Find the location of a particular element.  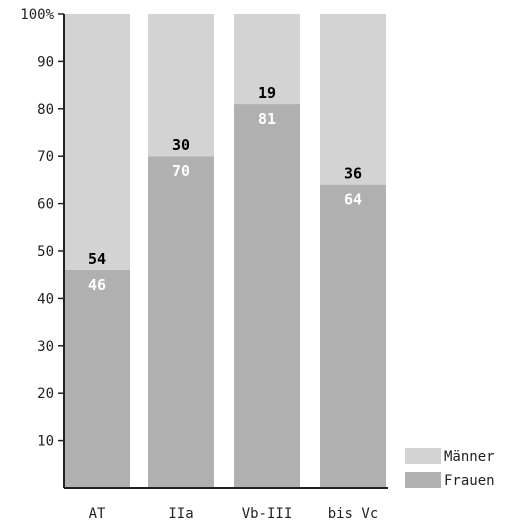

legend-label-1: Frauen is located at coordinates (469, 481).